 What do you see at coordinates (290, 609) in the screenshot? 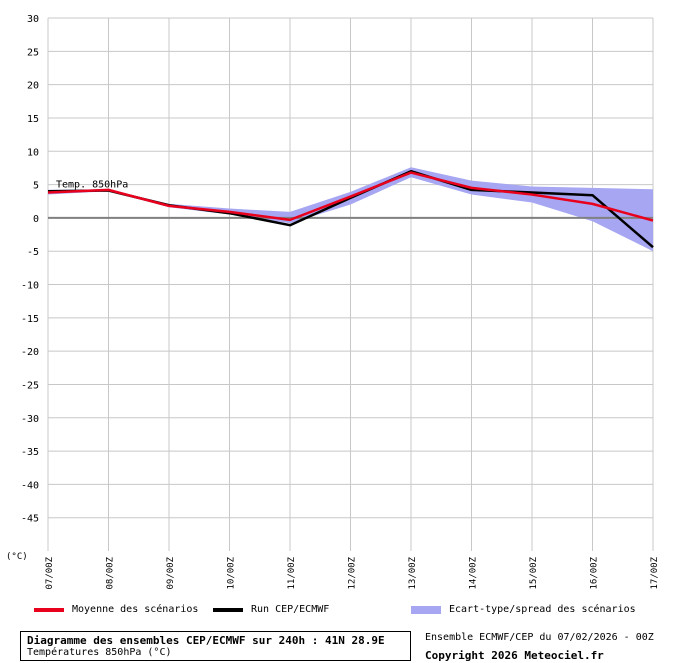
I see `legend-run-label: Run CEP/ECMWF` at bounding box center [290, 609].